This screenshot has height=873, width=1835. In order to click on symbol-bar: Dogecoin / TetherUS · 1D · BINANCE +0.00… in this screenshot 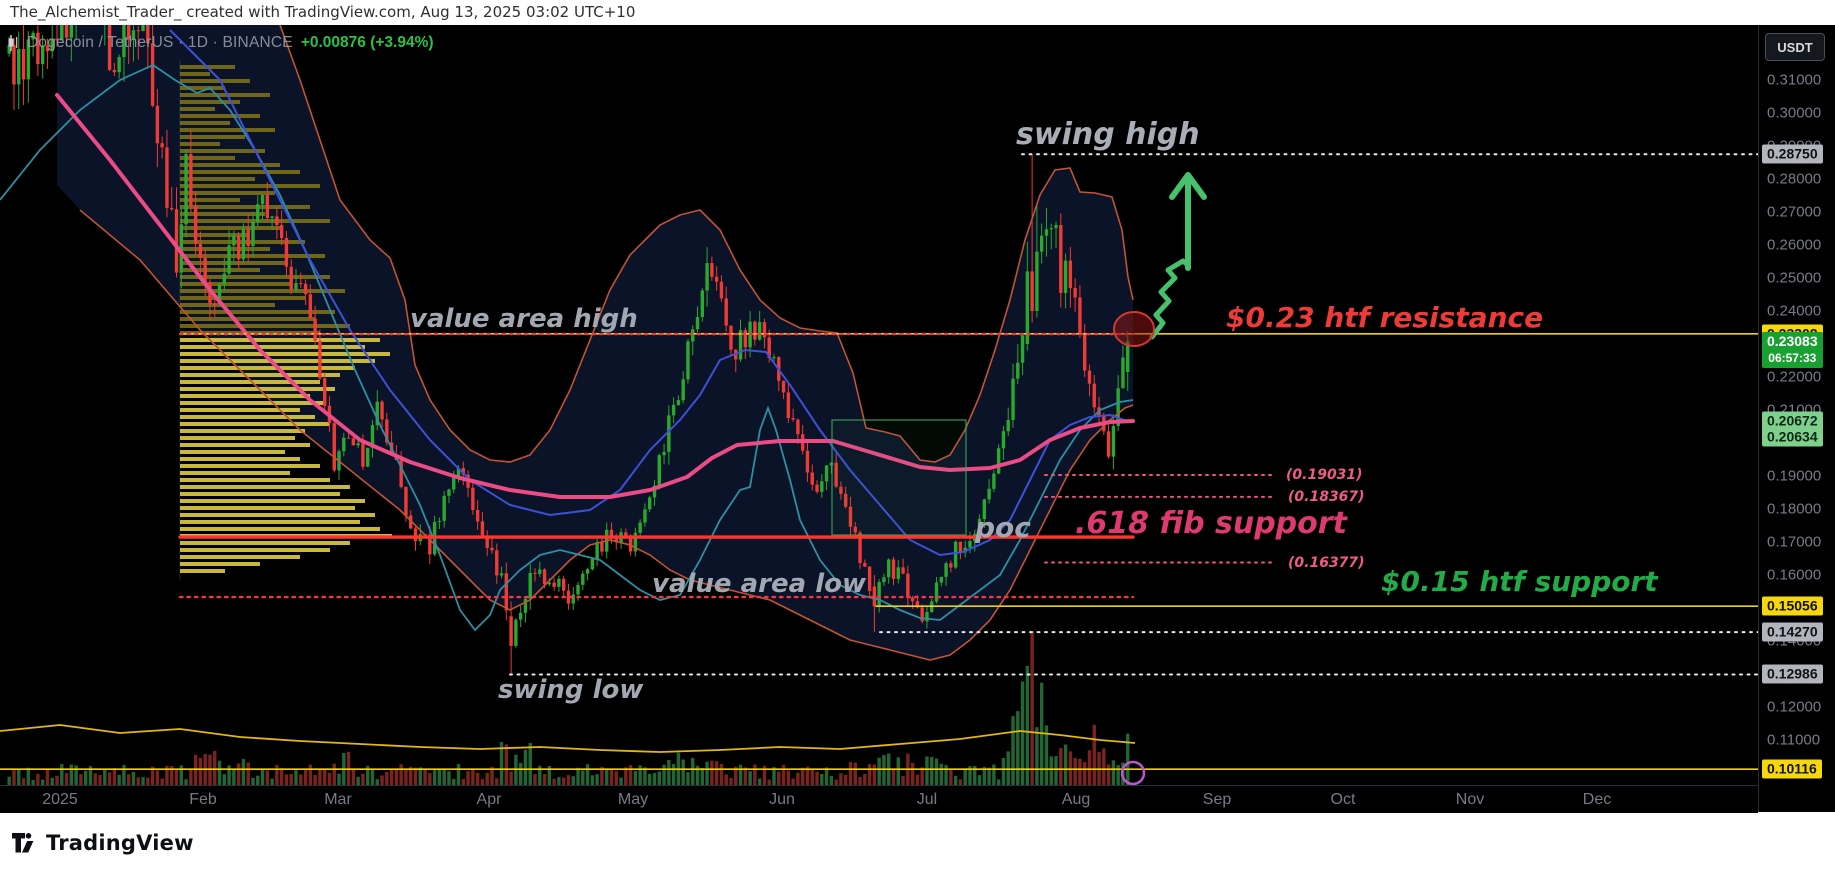, I will do `click(221, 43)`.